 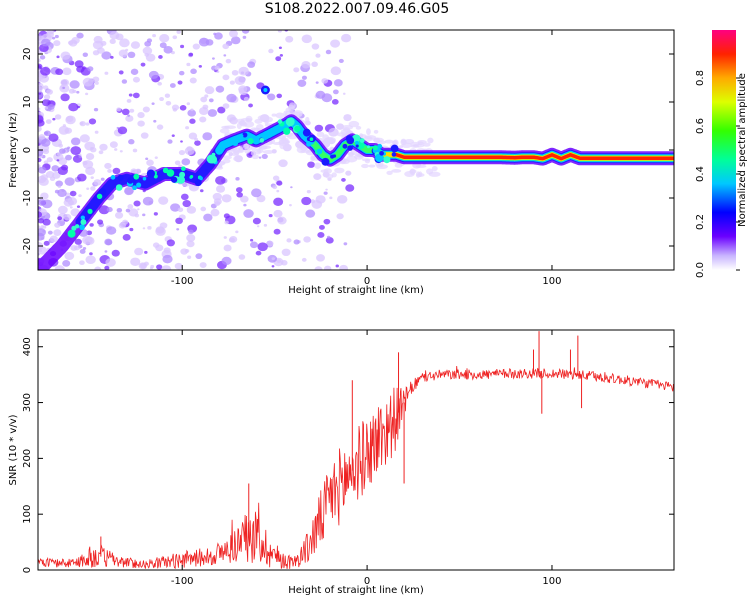 What do you see at coordinates (265, 90) in the screenshot?
I see `spectrogram-blob-core` at bounding box center [265, 90].